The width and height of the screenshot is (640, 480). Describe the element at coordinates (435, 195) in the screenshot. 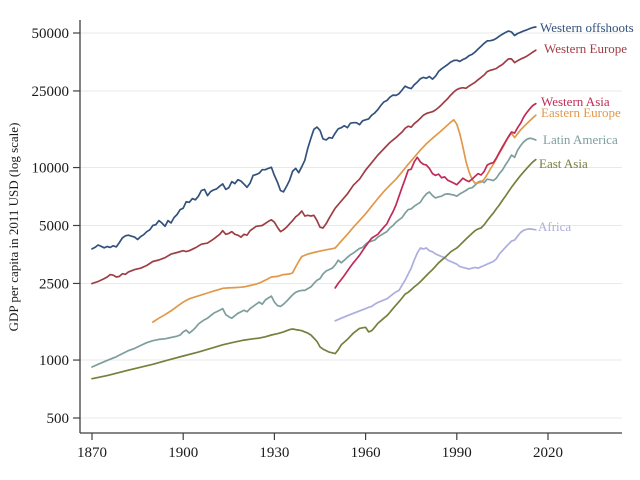

I see `series-line-western-asia` at that location.